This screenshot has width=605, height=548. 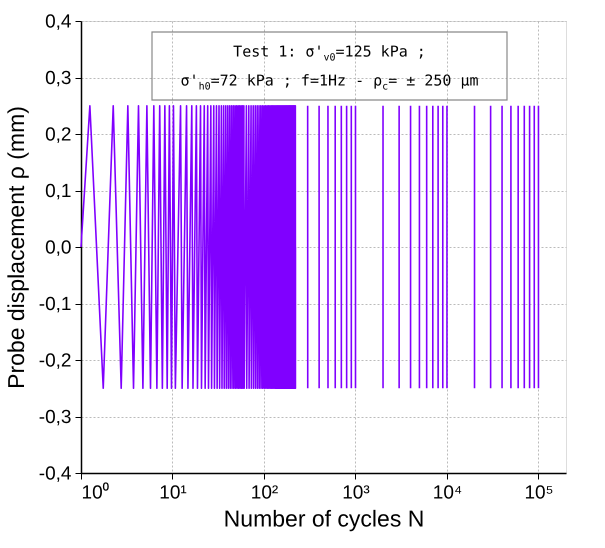 I want to click on x-tick-label: 10⁵, so click(x=539, y=493).